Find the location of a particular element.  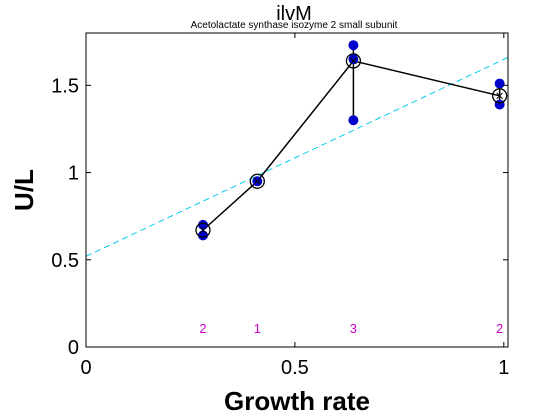

y-tick-label: 0.5 is located at coordinates (65, 261).